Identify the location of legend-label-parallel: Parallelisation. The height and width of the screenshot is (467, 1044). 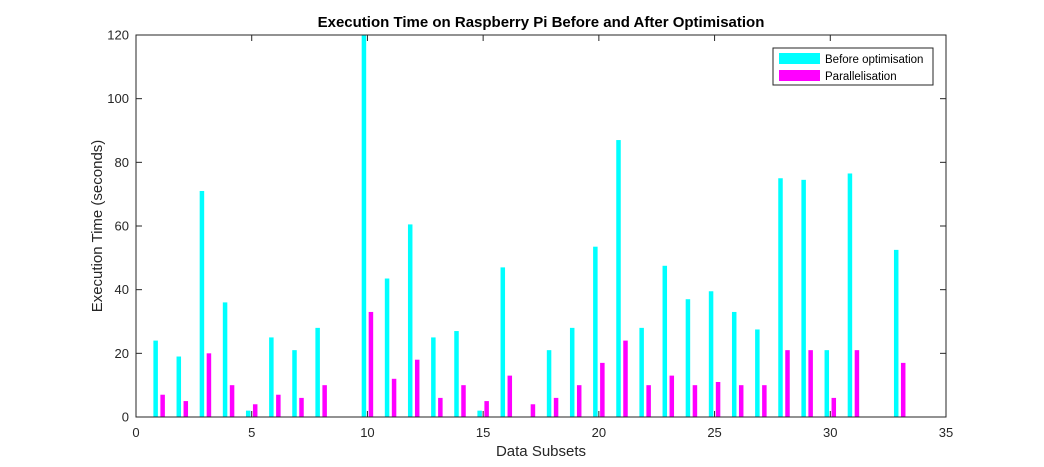
(861, 77).